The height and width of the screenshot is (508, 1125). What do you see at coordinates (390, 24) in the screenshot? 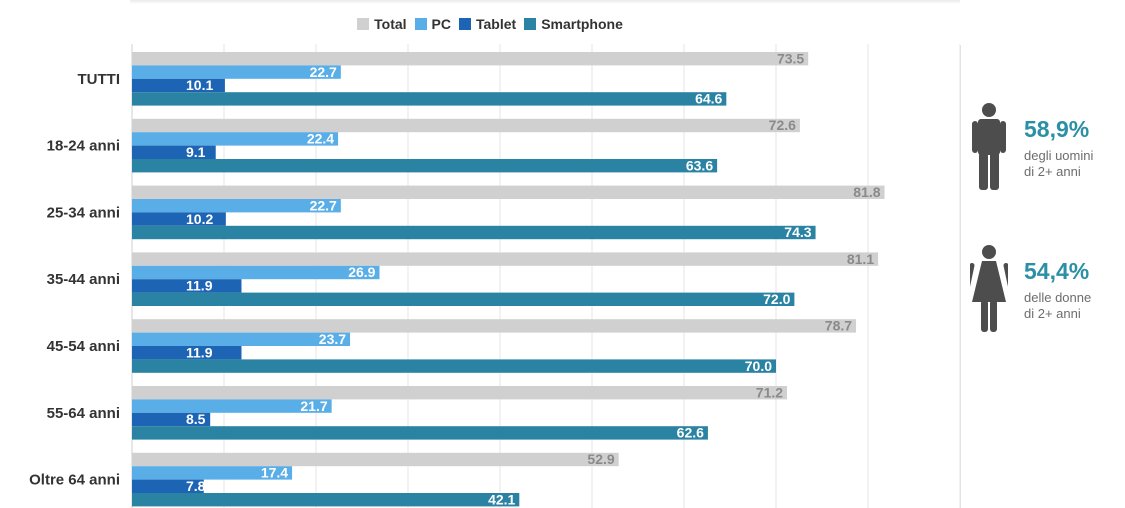
I see `legend-label-total: Total` at bounding box center [390, 24].